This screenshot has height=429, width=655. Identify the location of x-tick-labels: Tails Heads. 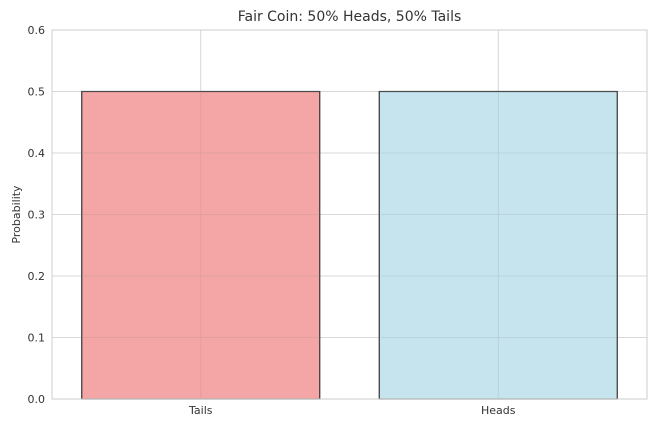
(352, 410).